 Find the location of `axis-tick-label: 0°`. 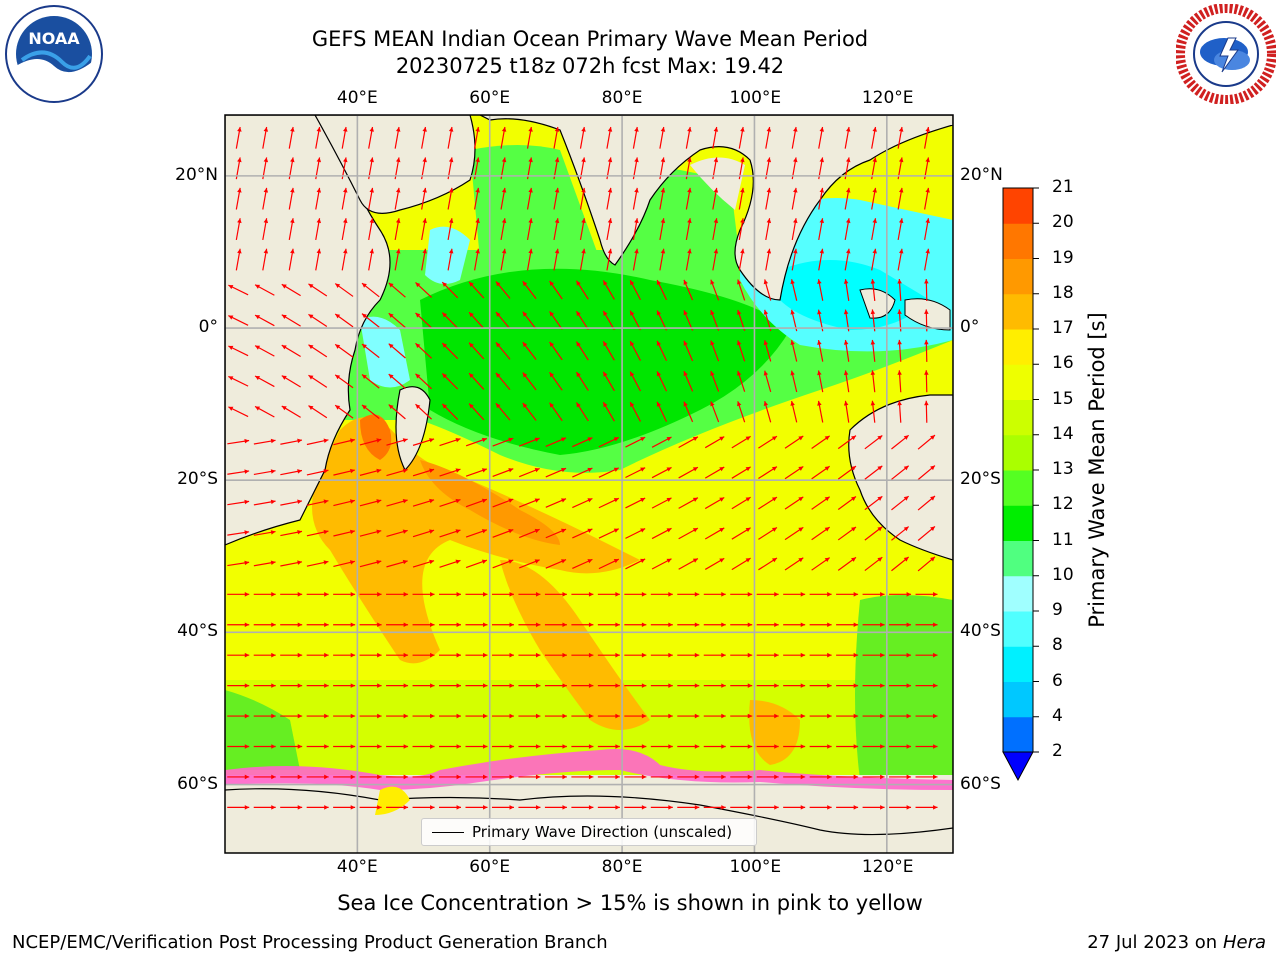

axis-tick-label: 0° is located at coordinates (208, 327).